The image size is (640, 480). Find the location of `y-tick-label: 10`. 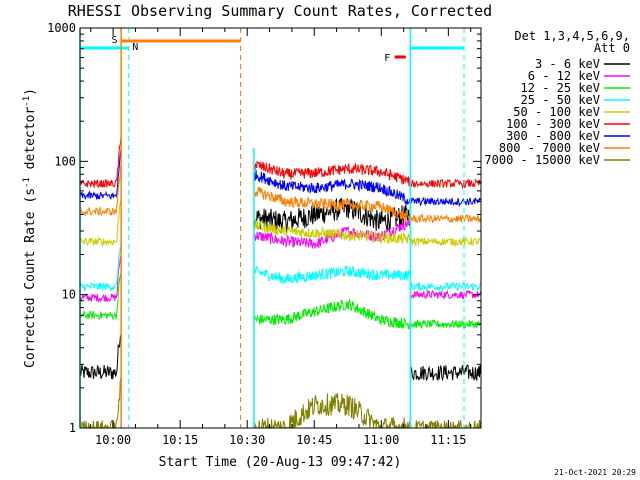

y-tick-label: 10 is located at coordinates (69, 295).